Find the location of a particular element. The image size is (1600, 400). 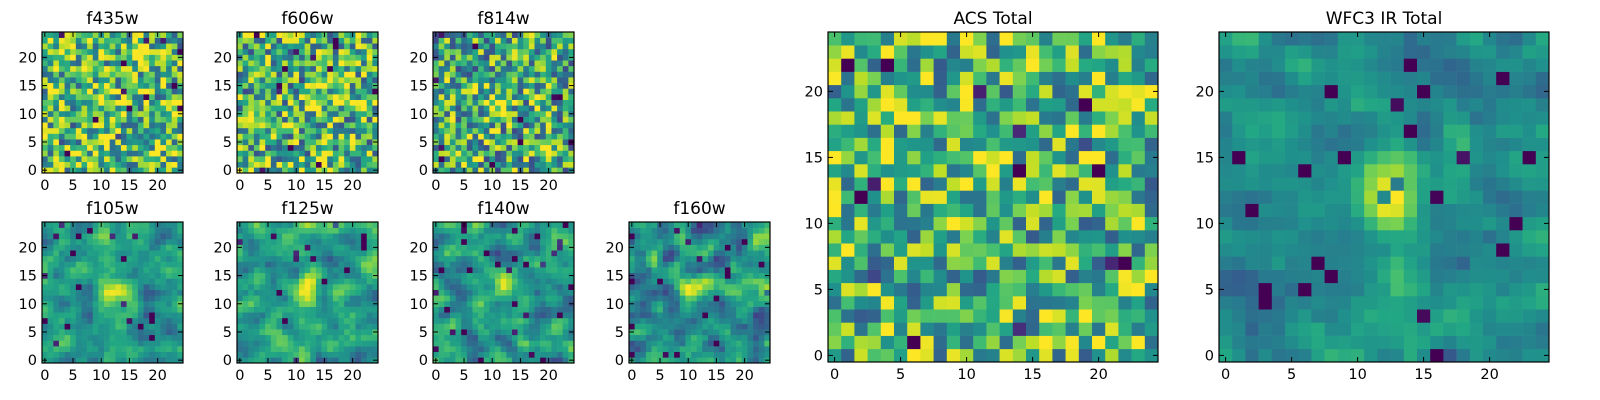

x-tick-label: 20 is located at coordinates (744, 376).